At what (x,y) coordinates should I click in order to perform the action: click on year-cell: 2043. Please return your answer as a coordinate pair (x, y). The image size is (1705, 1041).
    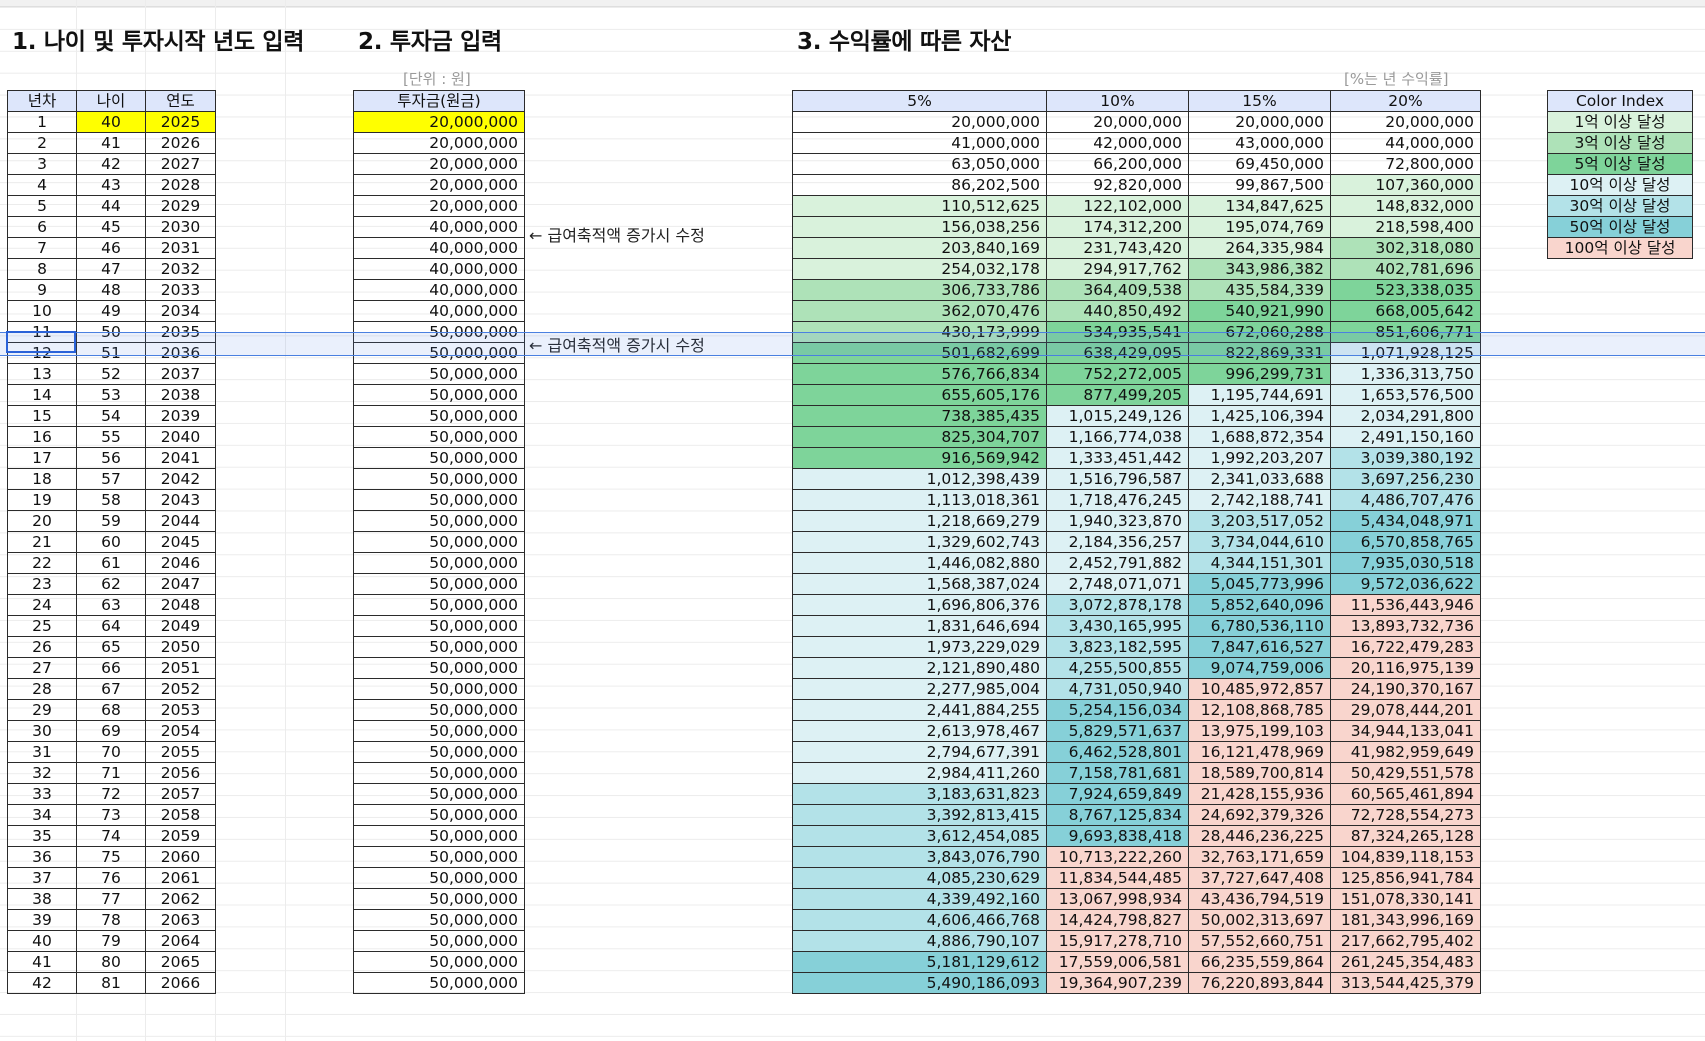
    Looking at the image, I should click on (180, 500).